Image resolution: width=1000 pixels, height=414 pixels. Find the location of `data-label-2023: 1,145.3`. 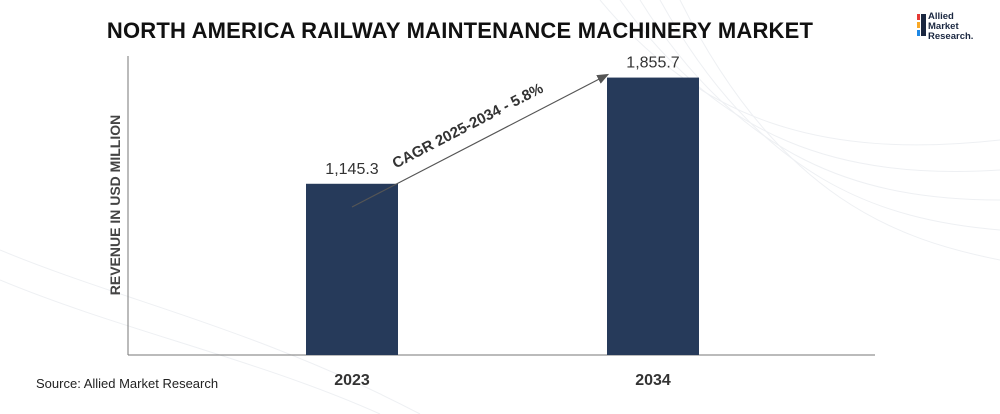

data-label-2023: 1,145.3 is located at coordinates (351, 169).